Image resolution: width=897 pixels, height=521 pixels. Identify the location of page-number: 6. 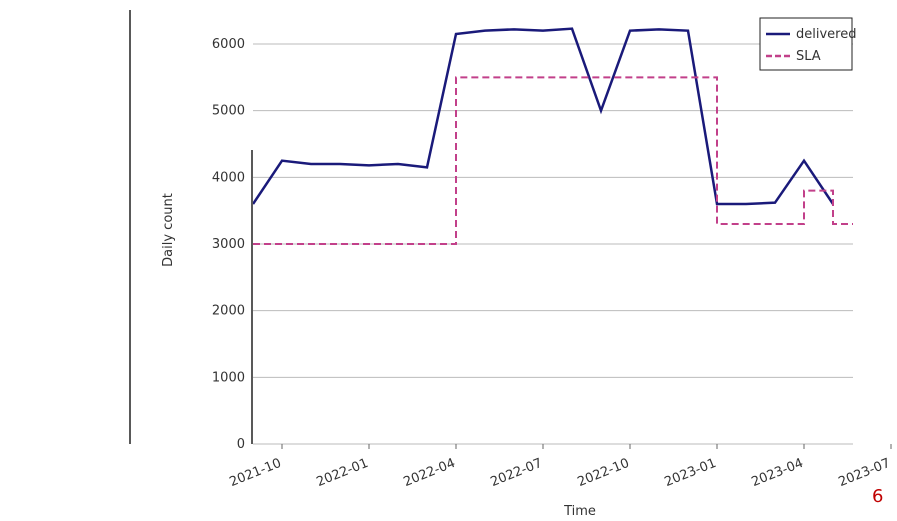
(877, 496).